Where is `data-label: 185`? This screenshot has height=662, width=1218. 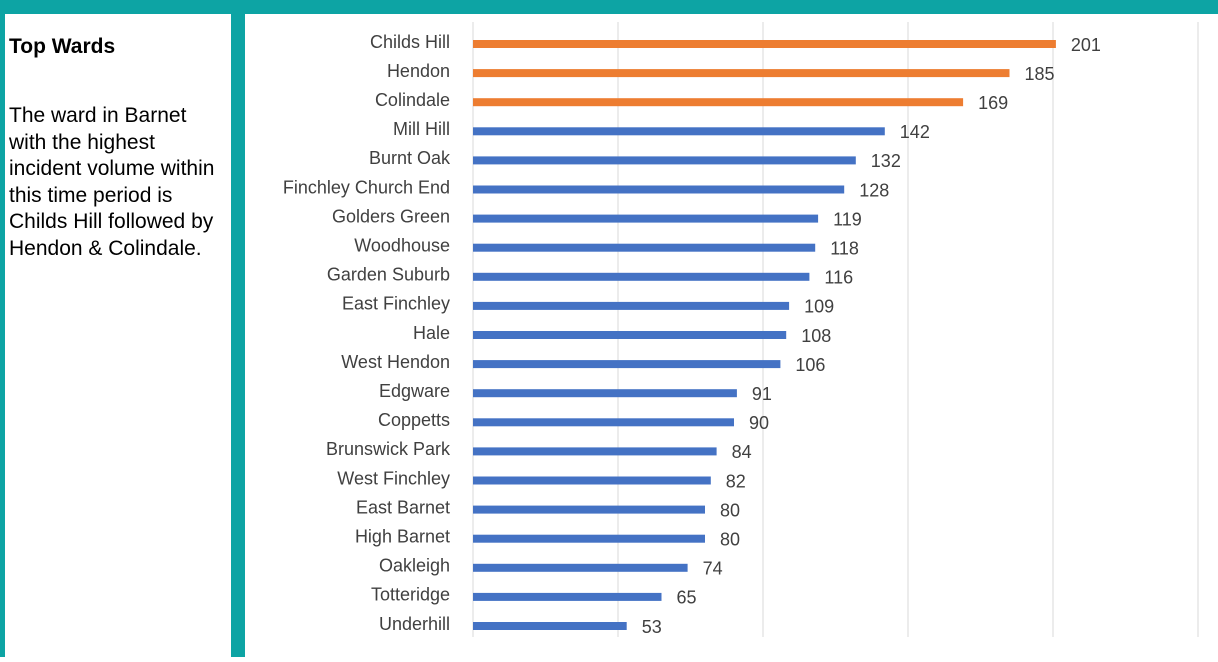 data-label: 185 is located at coordinates (1040, 74).